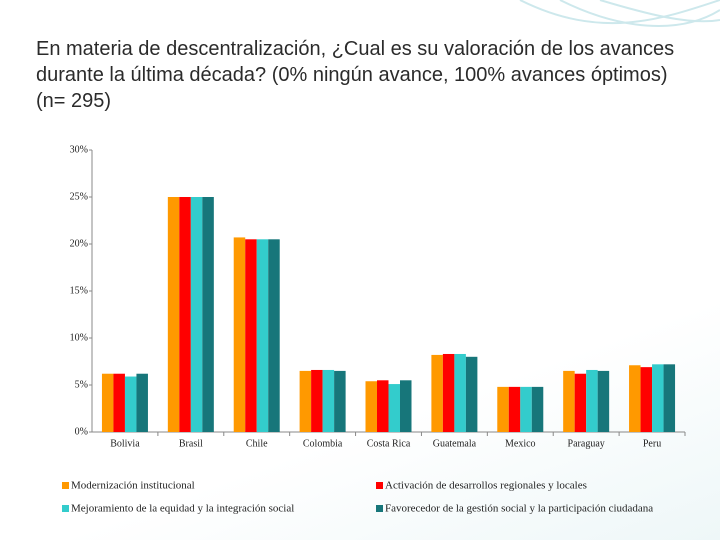 The height and width of the screenshot is (540, 720). Describe the element at coordinates (79, 290) in the screenshot. I see `y-tick-label: 15%` at that location.